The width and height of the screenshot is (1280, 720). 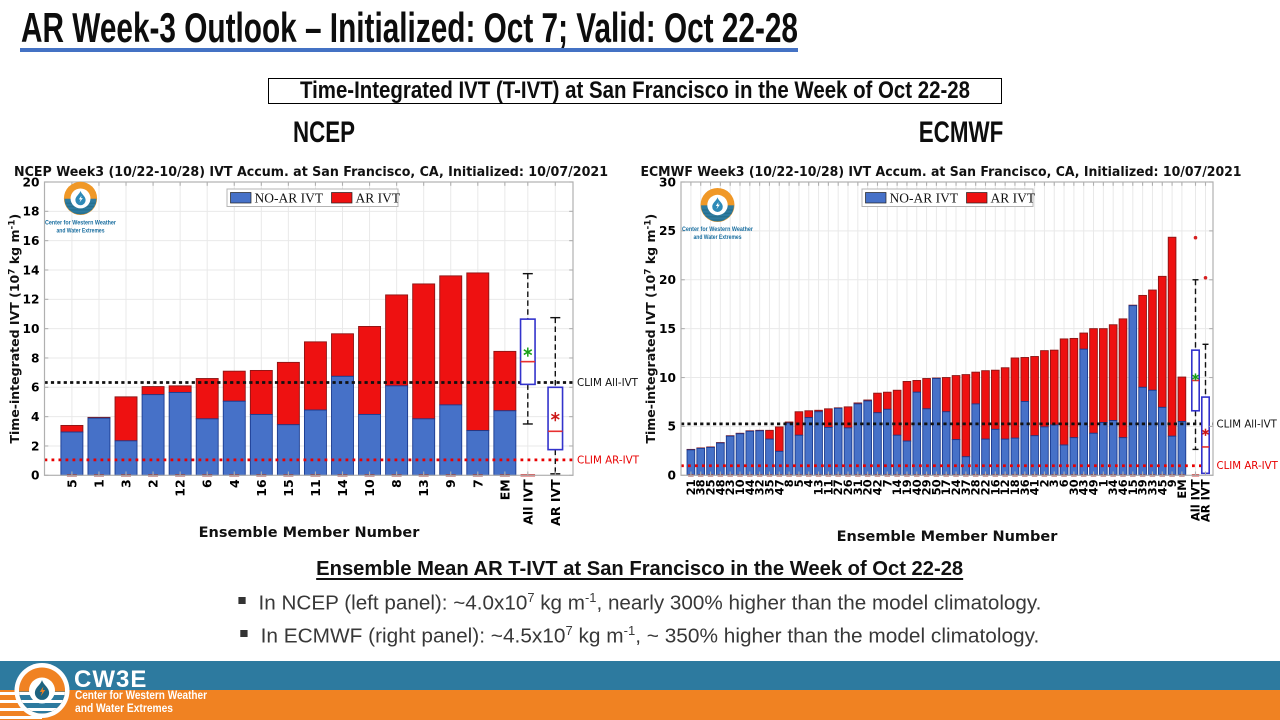 I want to click on xtick-label: 20, so click(x=868, y=487).